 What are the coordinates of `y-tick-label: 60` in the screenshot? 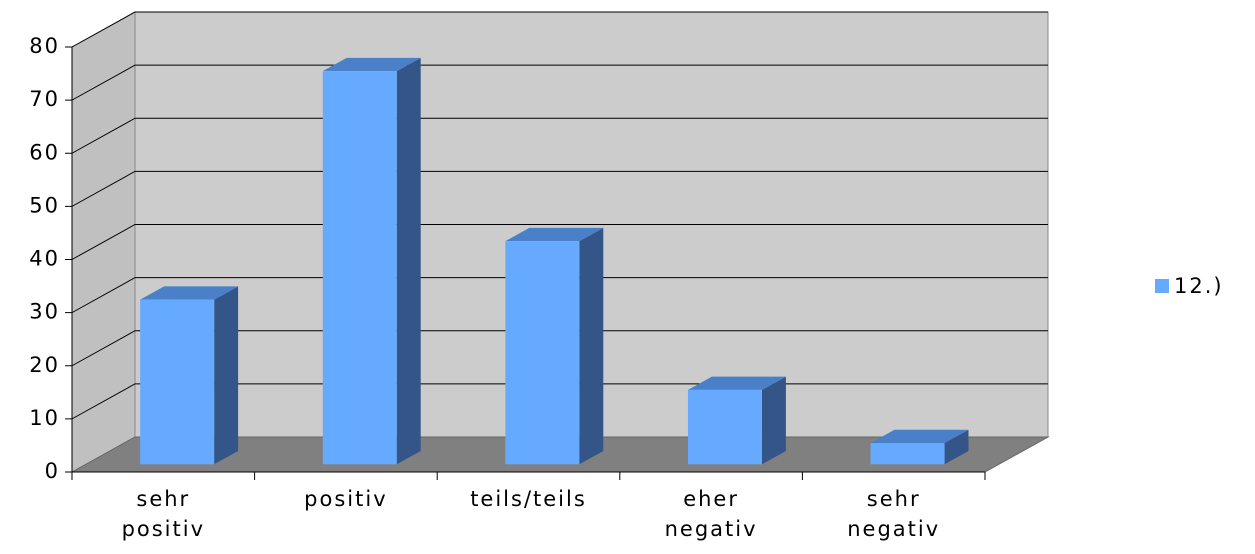 It's located at (44, 152).